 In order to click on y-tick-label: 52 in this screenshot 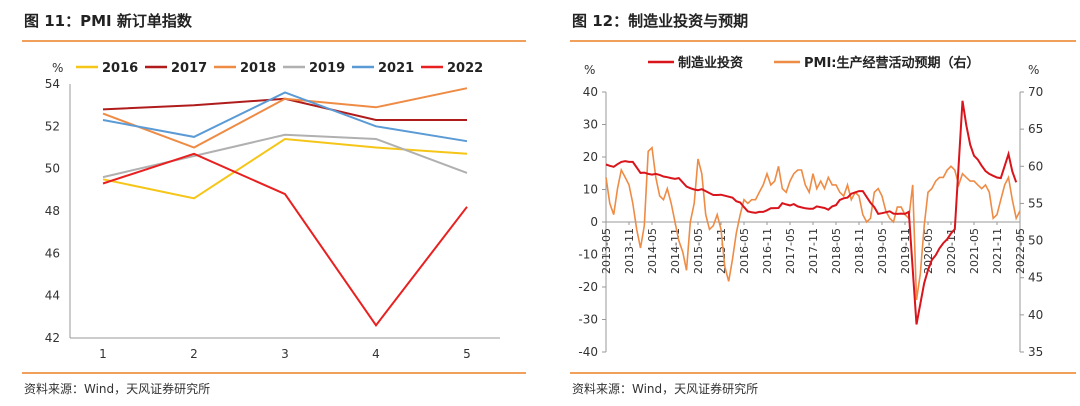, I will do `click(52, 126)`.